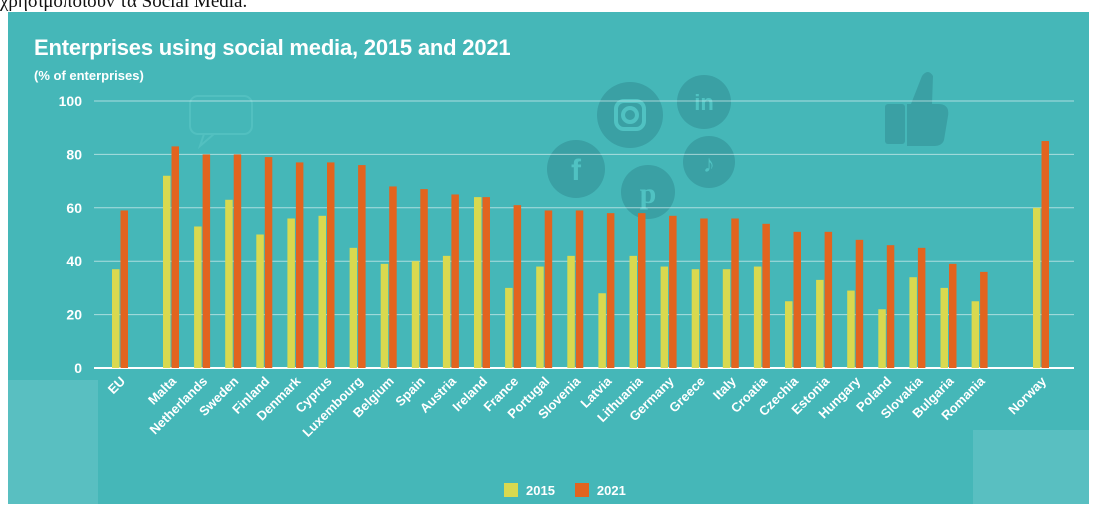  What do you see at coordinates (268, 262) in the screenshot?
I see `bar-2021-finland` at bounding box center [268, 262].